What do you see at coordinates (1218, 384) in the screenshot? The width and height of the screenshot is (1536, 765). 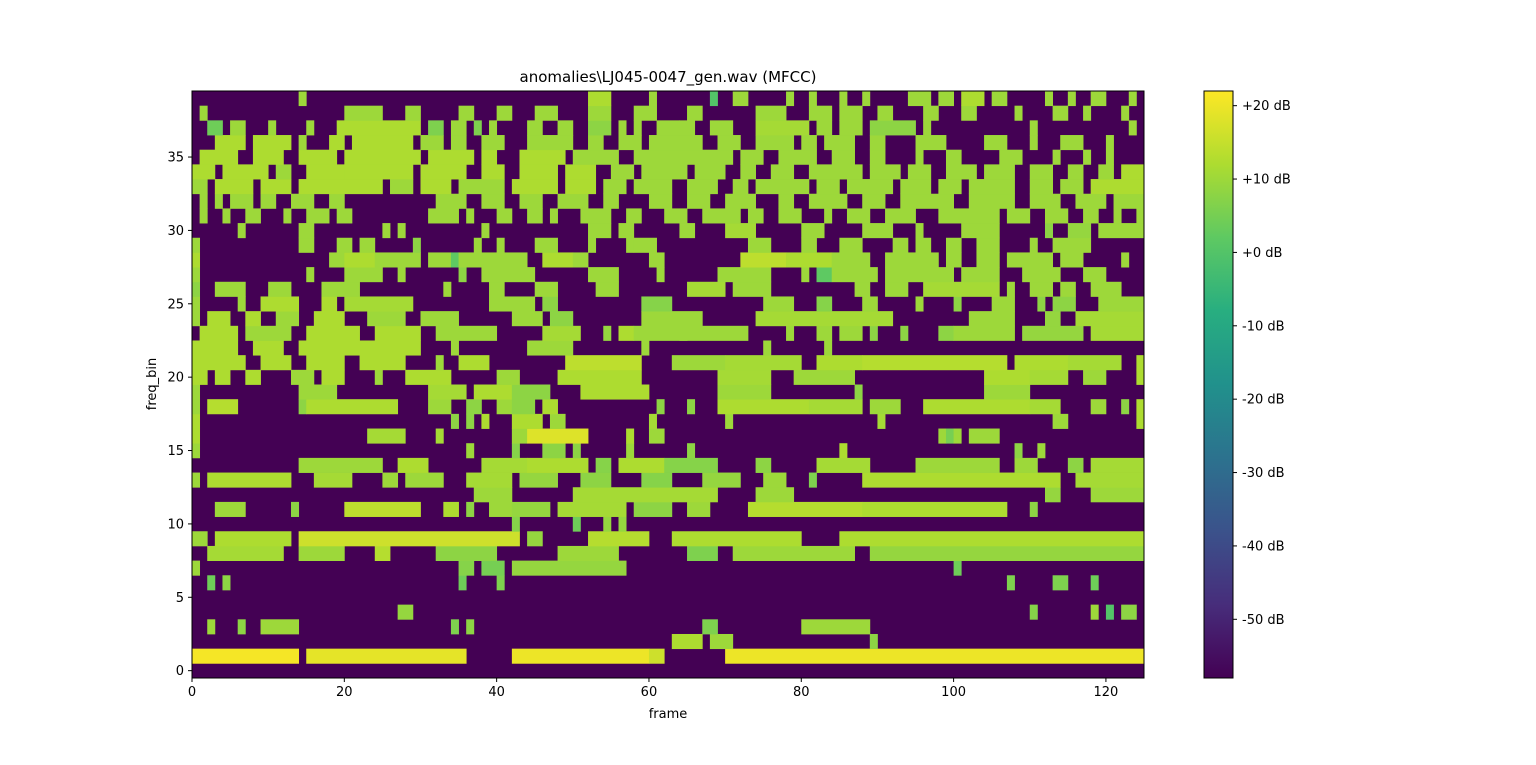 I see `colorbar` at bounding box center [1218, 384].